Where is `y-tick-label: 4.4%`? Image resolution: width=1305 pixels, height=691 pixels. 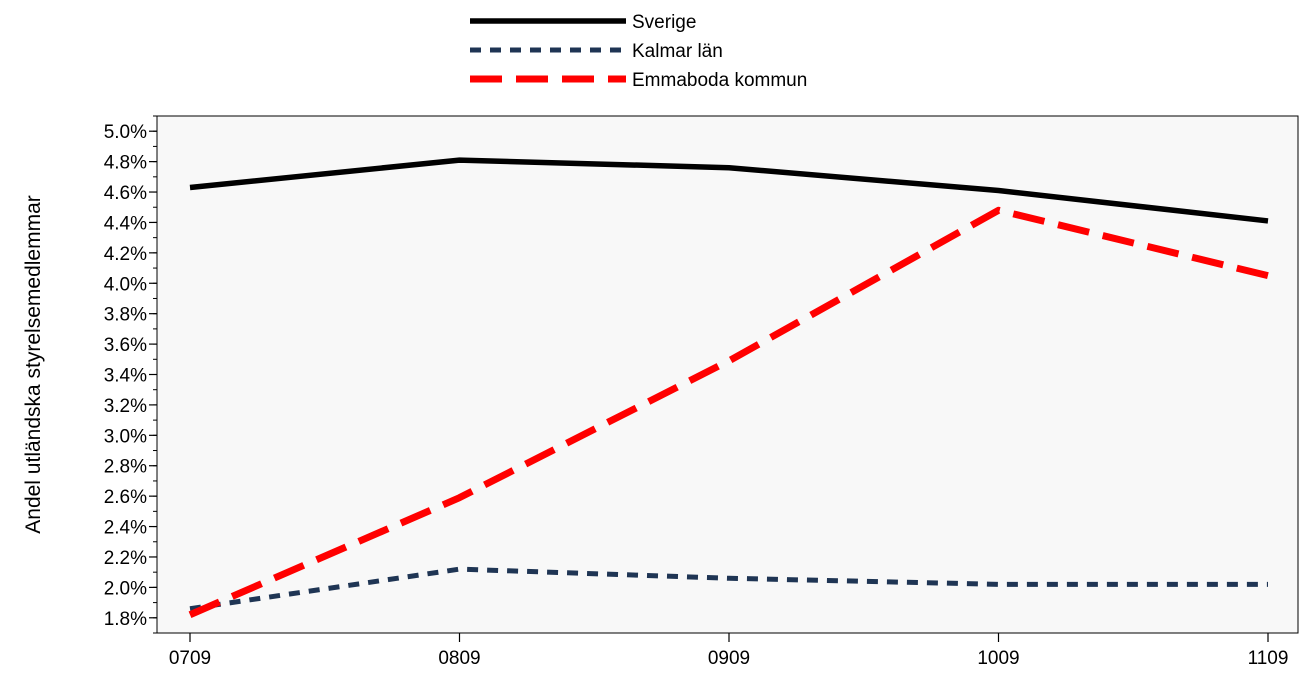
y-tick-label: 4.4% is located at coordinates (125, 223).